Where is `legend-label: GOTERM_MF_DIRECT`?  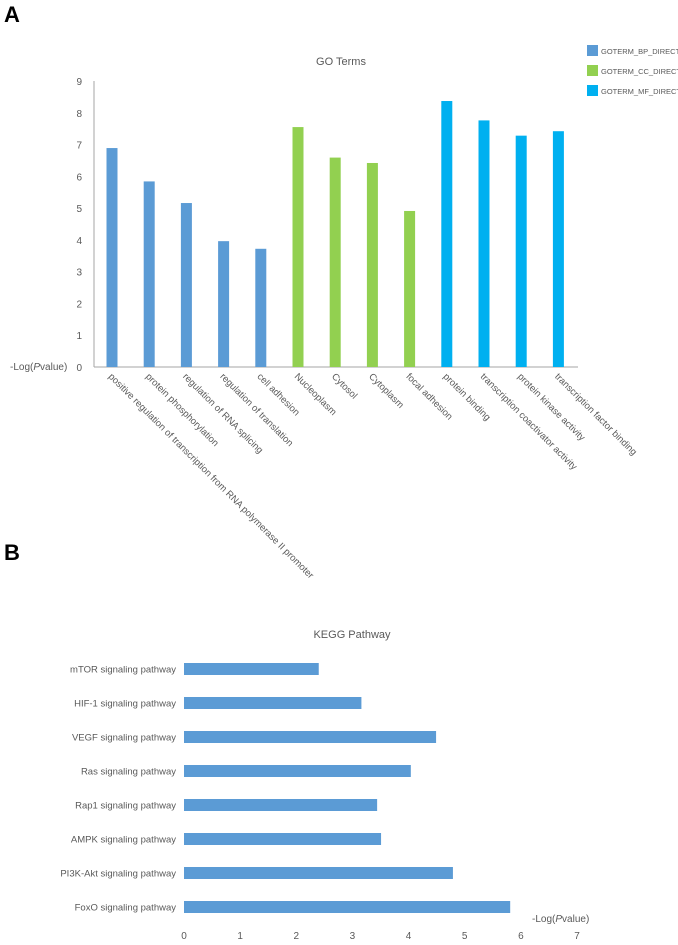 legend-label: GOTERM_MF_DIRECT is located at coordinates (639, 91).